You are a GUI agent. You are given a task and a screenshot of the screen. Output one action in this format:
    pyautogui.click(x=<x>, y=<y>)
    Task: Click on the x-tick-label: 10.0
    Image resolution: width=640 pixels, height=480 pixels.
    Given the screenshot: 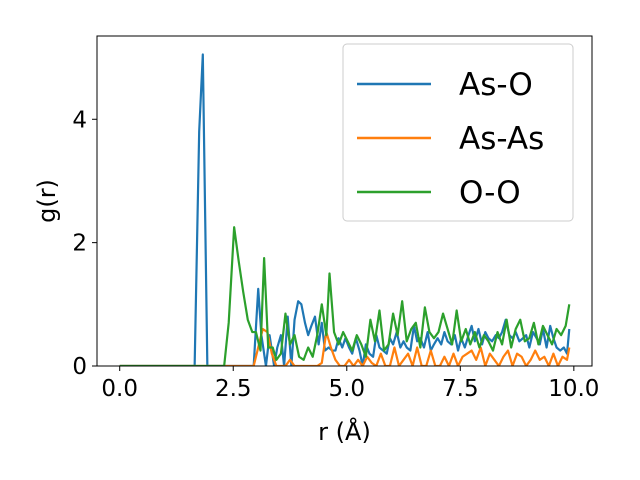 What is the action you would take?
    pyautogui.click(x=573, y=389)
    